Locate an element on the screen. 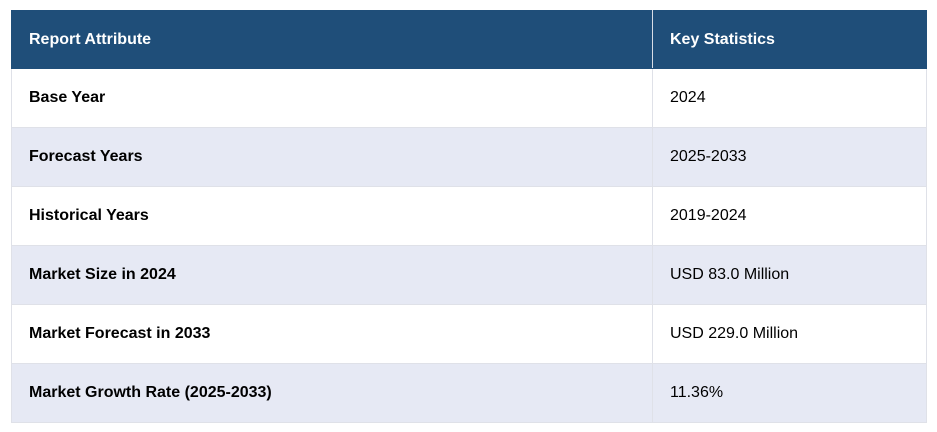  value-cell: 2019-2024 is located at coordinates (789, 216).